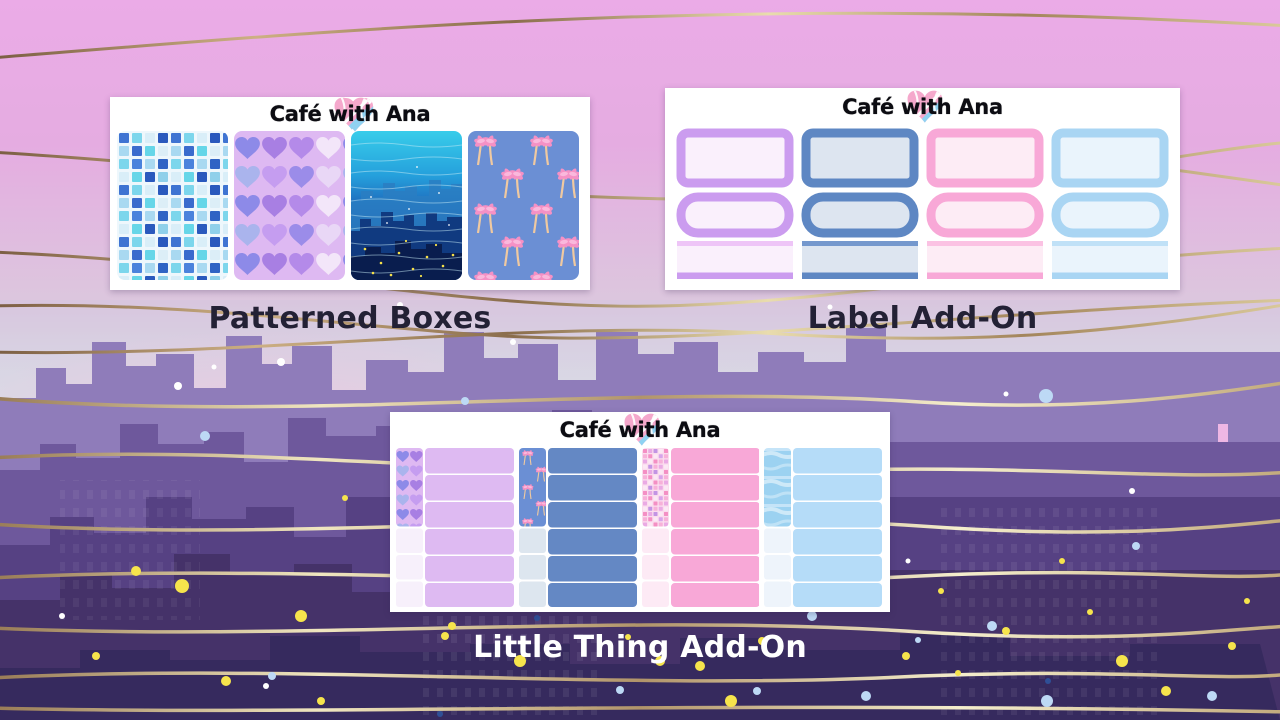 The width and height of the screenshot is (1280, 720). I want to click on patterned-boxes-title: Patterned Boxes, so click(350, 318).